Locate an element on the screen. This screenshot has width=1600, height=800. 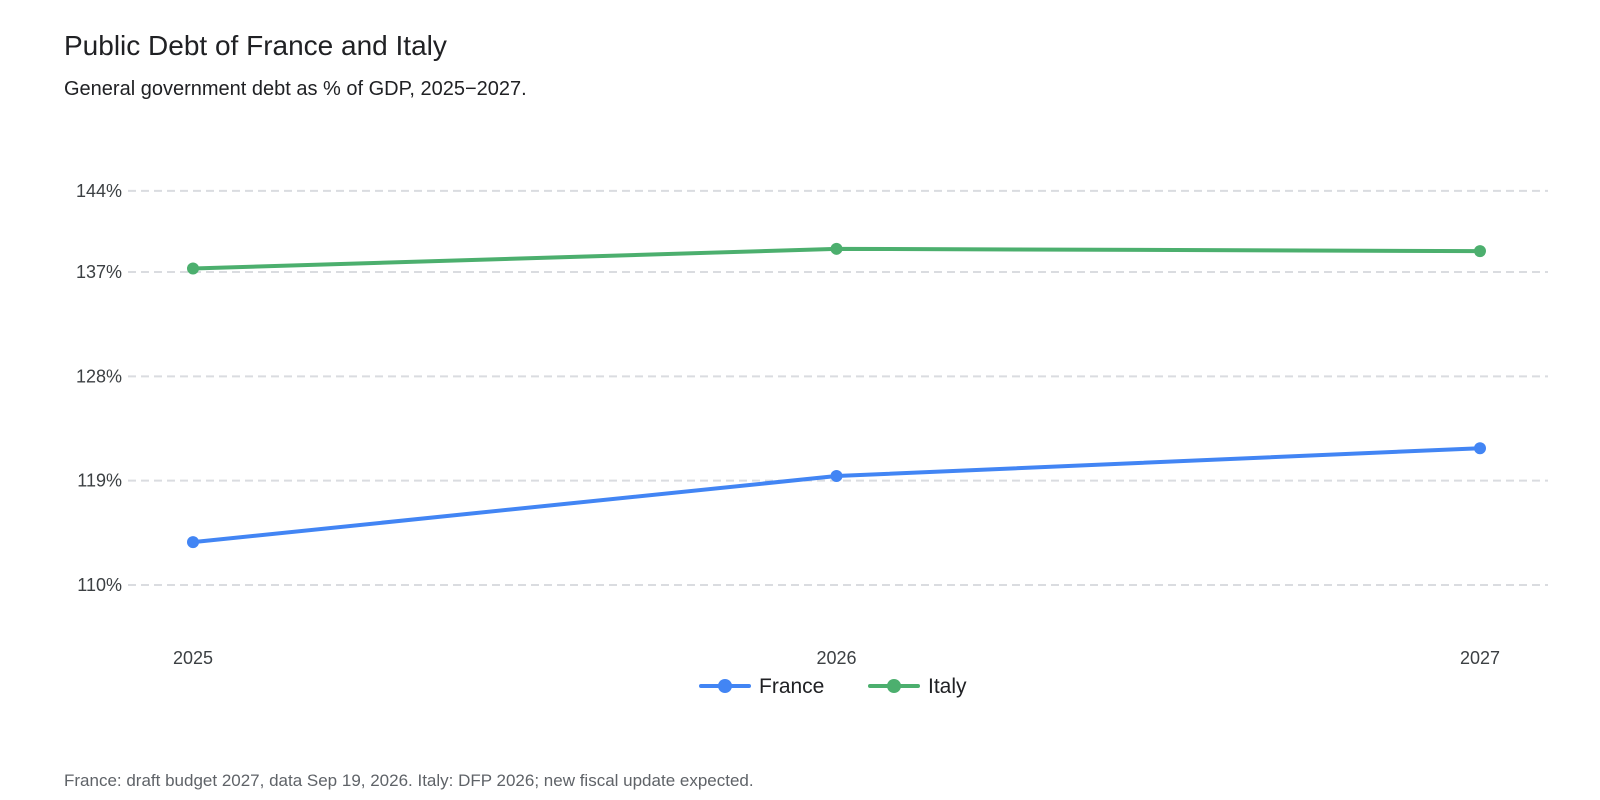
chart-title: Public Debt of France and Italy is located at coordinates (255, 45).